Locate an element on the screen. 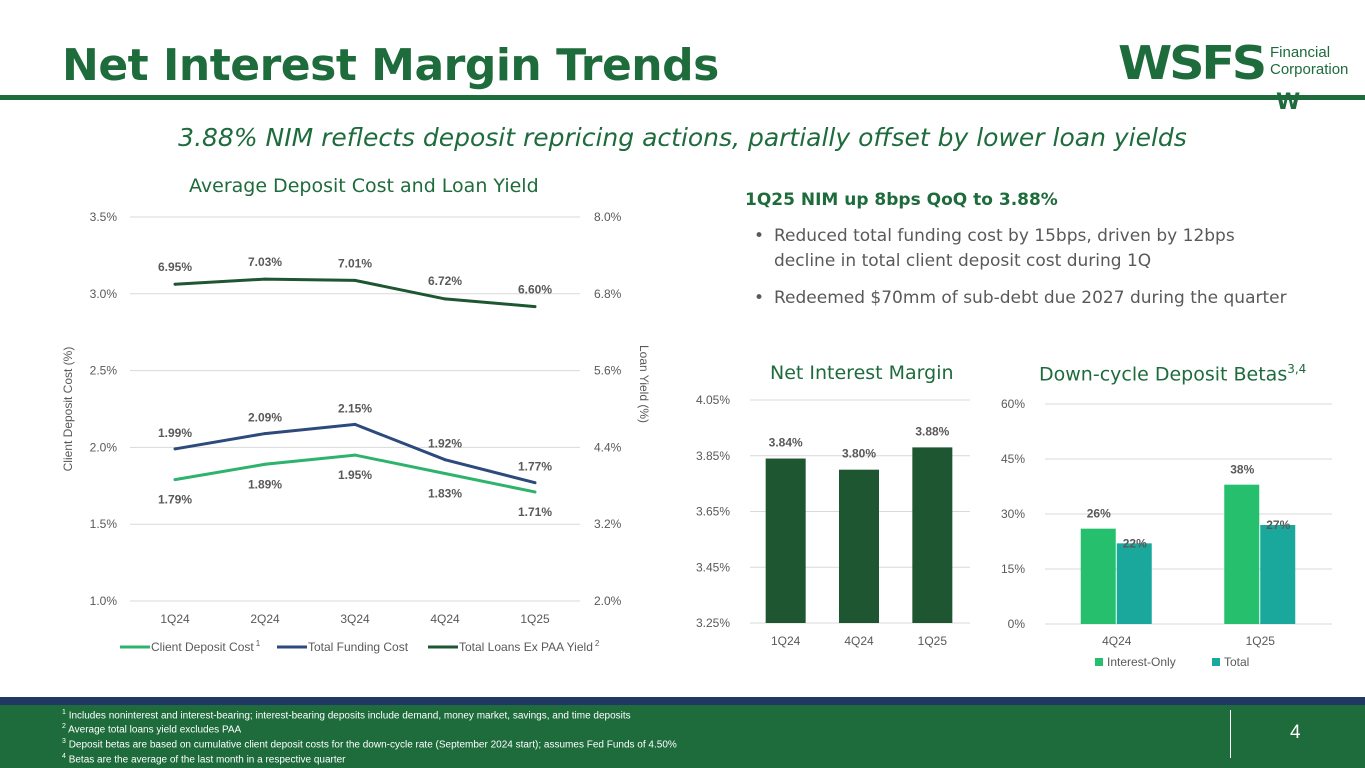  logo-wordmark: WSFS is located at coordinates (1192, 63).